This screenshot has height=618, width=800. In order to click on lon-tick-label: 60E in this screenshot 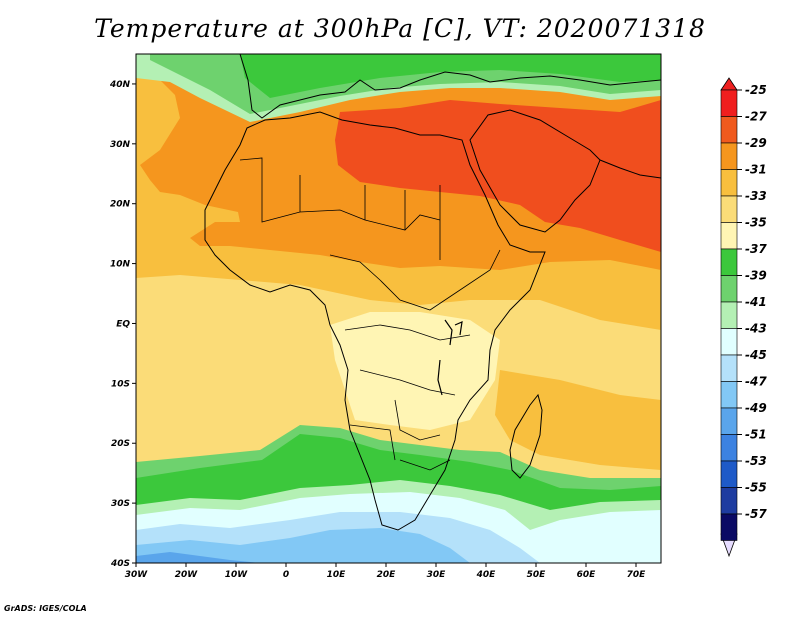, I will do `click(587, 575)`.